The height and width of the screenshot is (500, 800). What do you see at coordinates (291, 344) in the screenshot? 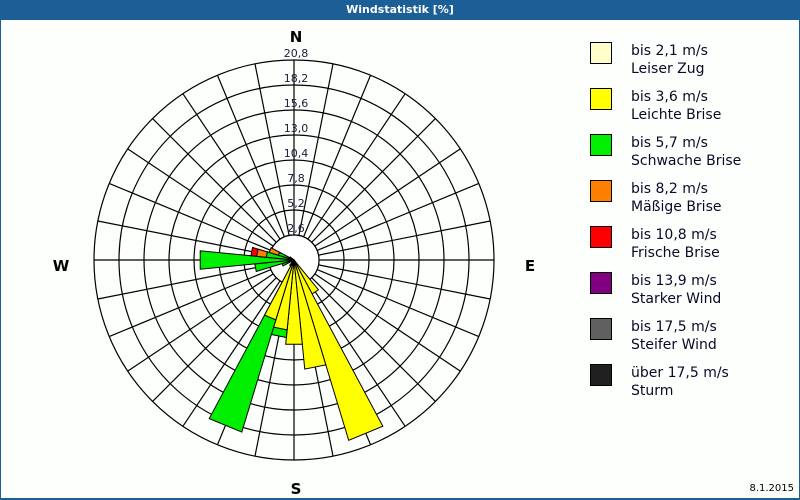
I see `wind-petals` at bounding box center [291, 344].